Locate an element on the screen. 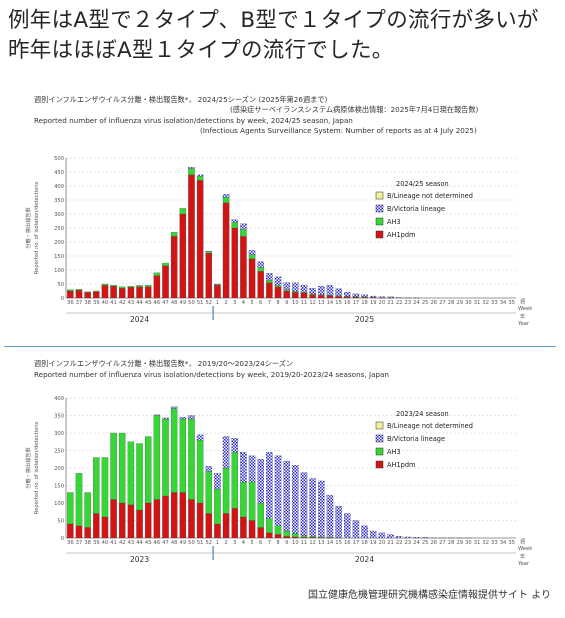 Image resolution: width=565 pixels, height=618 pixels. x-tick-label: 30 is located at coordinates (468, 303).